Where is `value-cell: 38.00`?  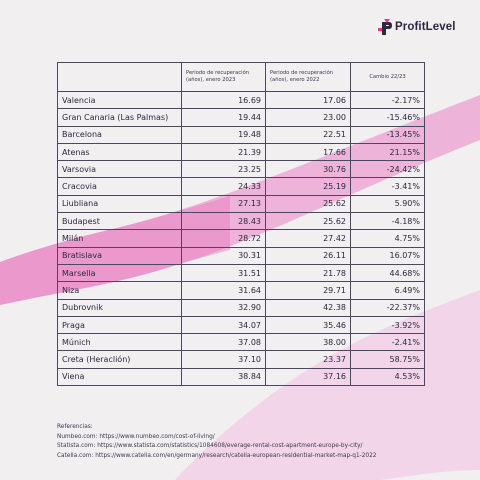 value-cell: 38.00 is located at coordinates (308, 342).